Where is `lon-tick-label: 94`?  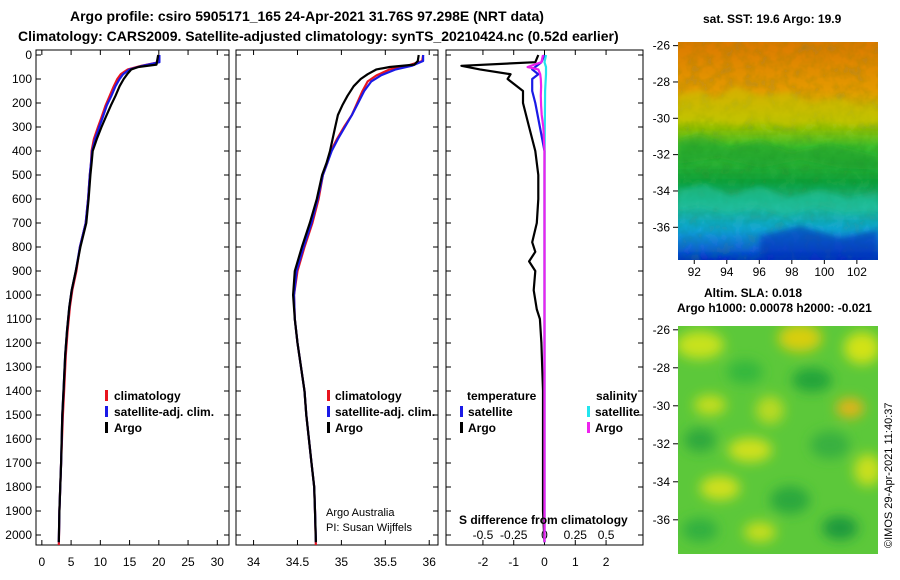 lon-tick-label: 94 is located at coordinates (727, 272).